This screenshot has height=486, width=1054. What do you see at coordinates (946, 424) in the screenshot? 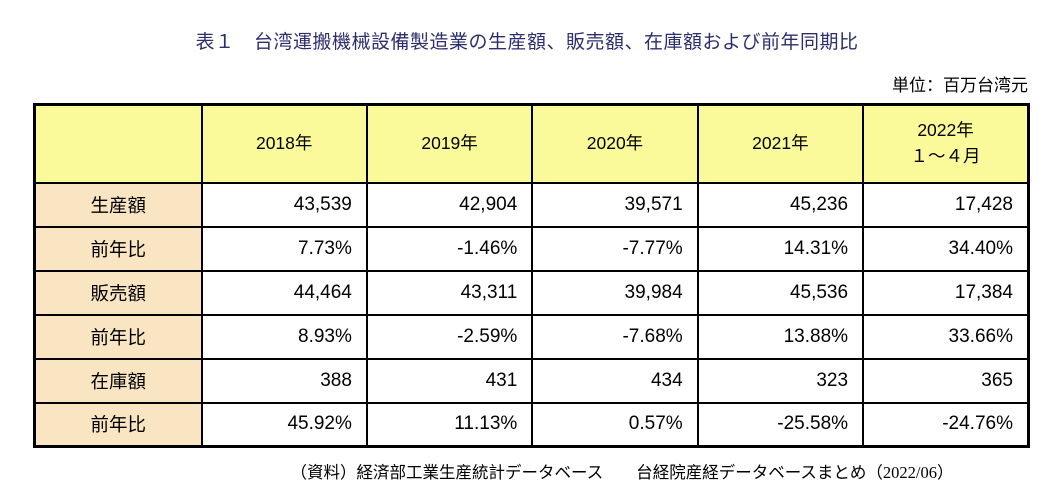
I see `cell: -24.76%` at bounding box center [946, 424].